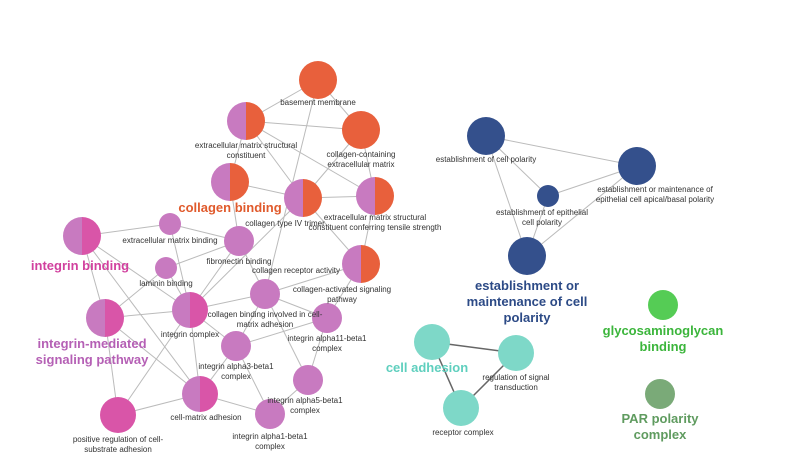 The image size is (800, 460). Describe the element at coordinates (80, 265) in the screenshot. I see `cluster-label: integrin binding` at that location.